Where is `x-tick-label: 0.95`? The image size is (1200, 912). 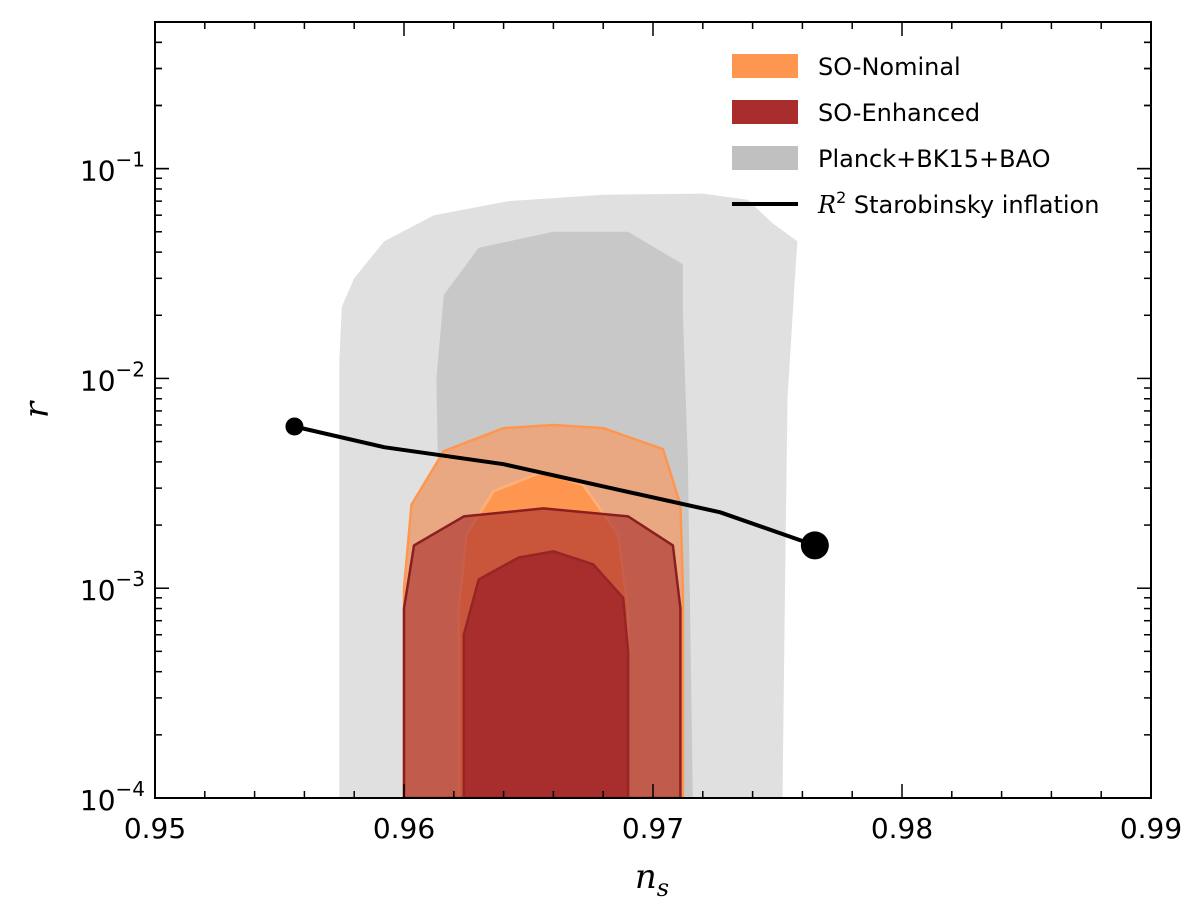 x-tick-label: 0.95 is located at coordinates (155, 828).